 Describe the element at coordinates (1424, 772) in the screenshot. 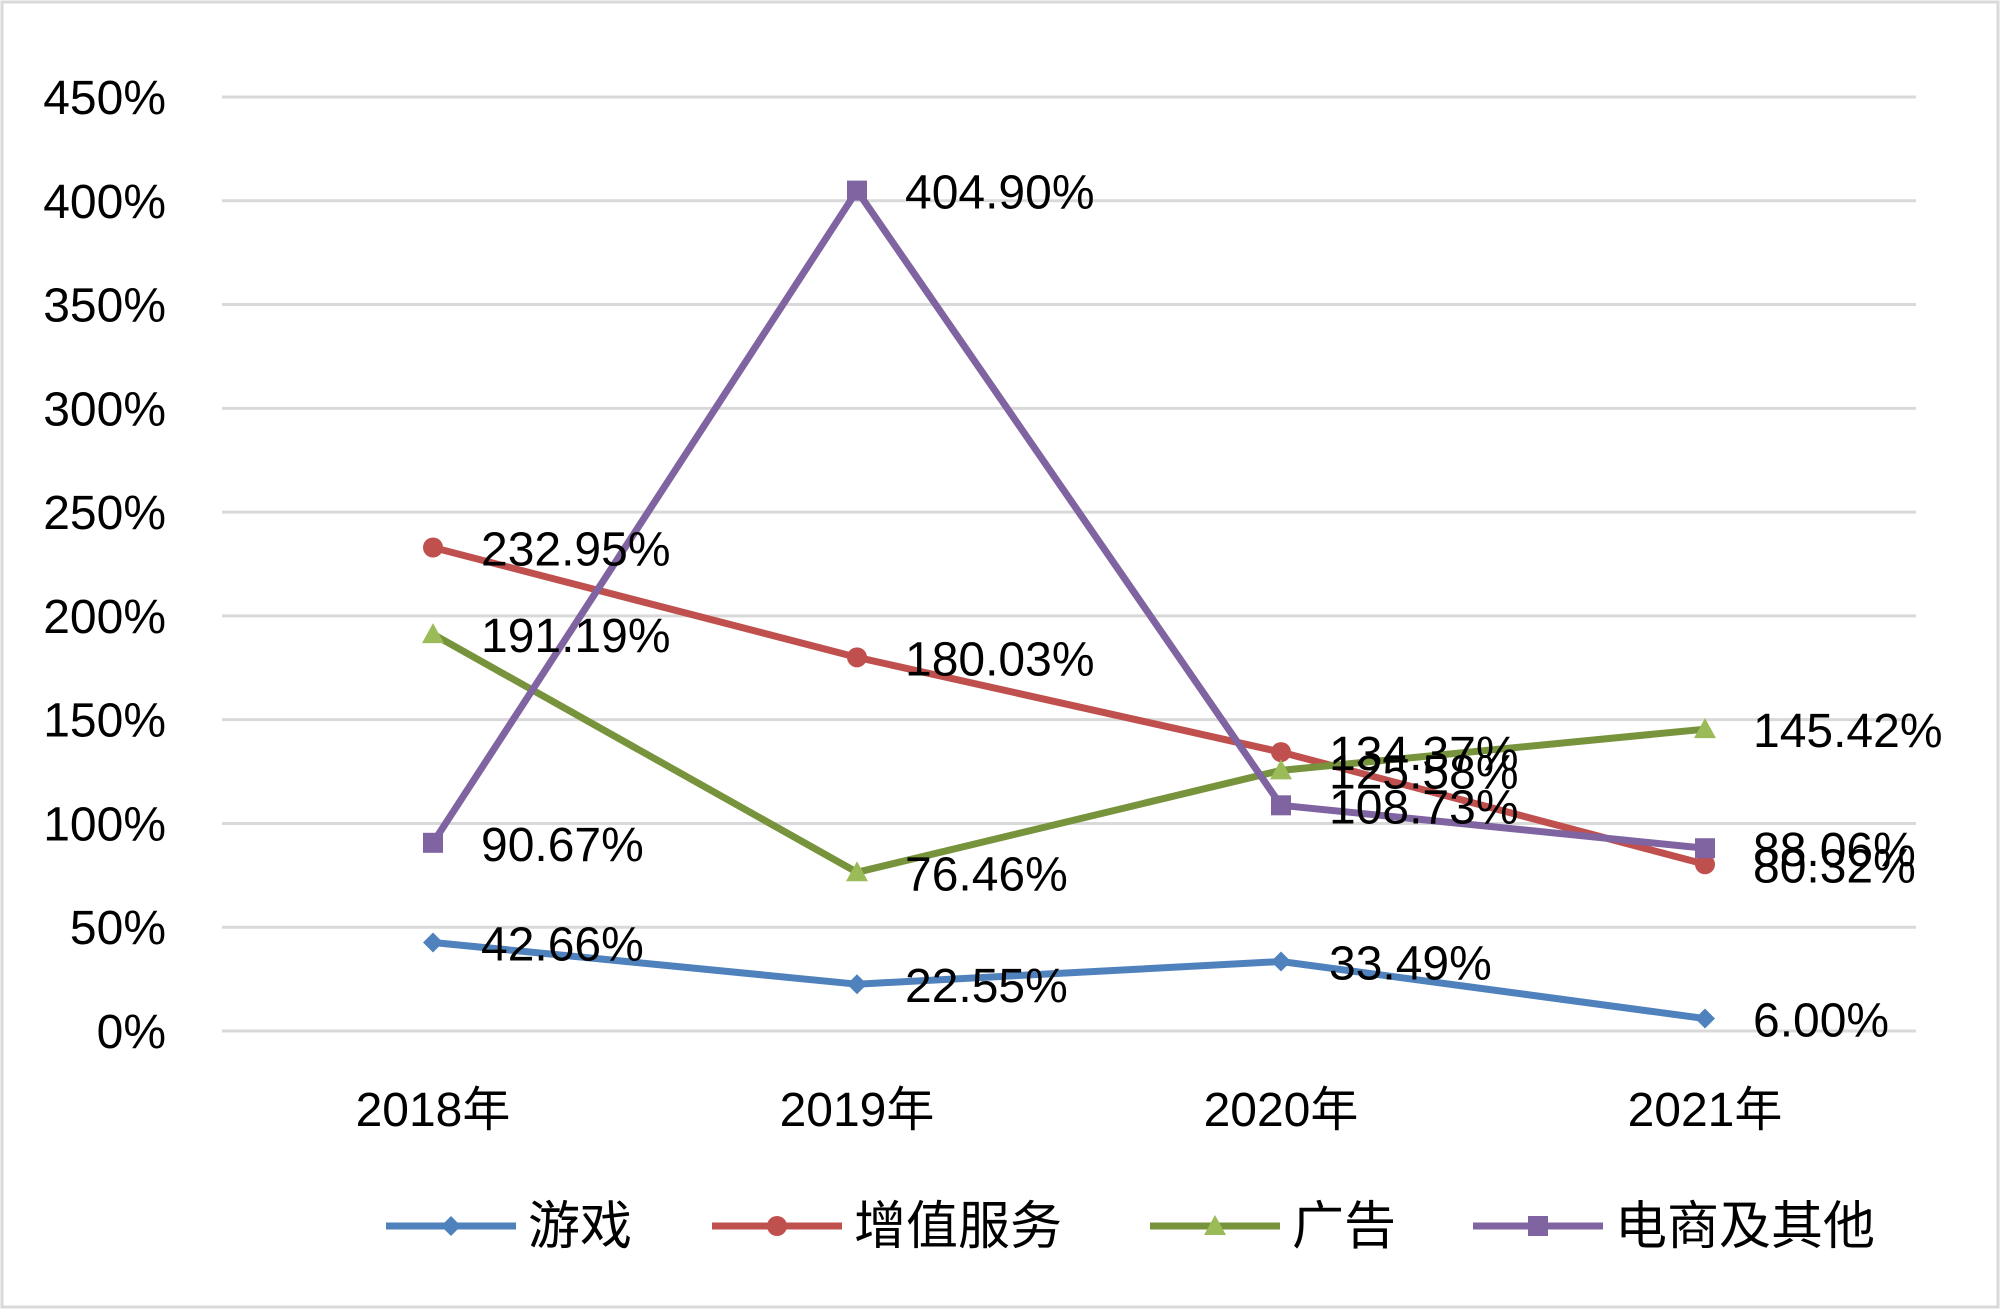

I see `data-label: 125.58%` at that location.